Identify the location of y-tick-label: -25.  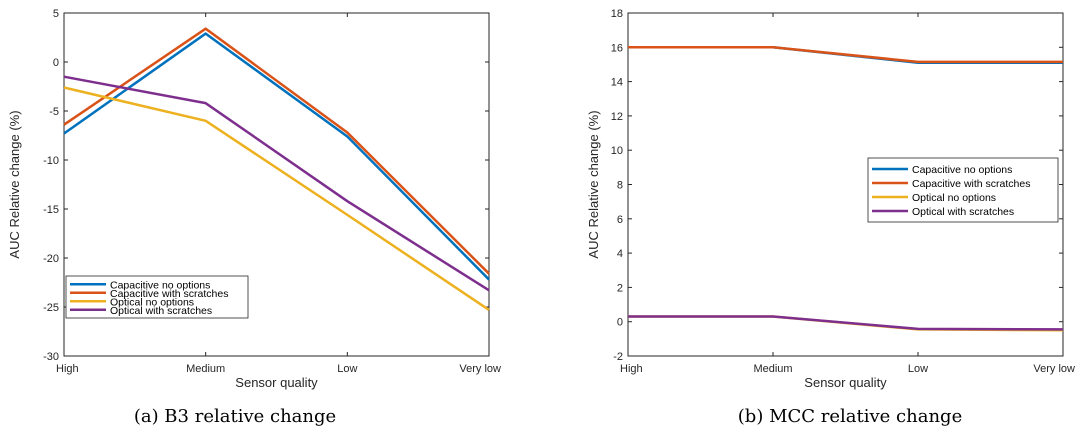
(51, 308).